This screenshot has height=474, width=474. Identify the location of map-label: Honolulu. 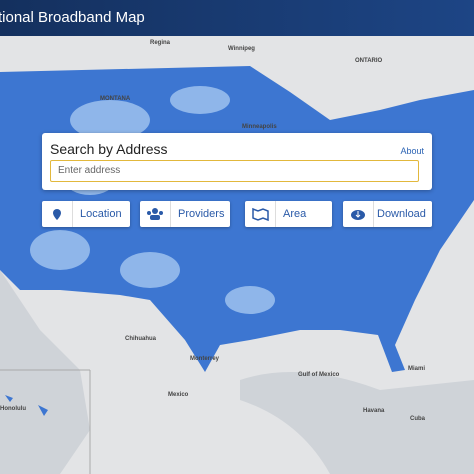
(13, 409).